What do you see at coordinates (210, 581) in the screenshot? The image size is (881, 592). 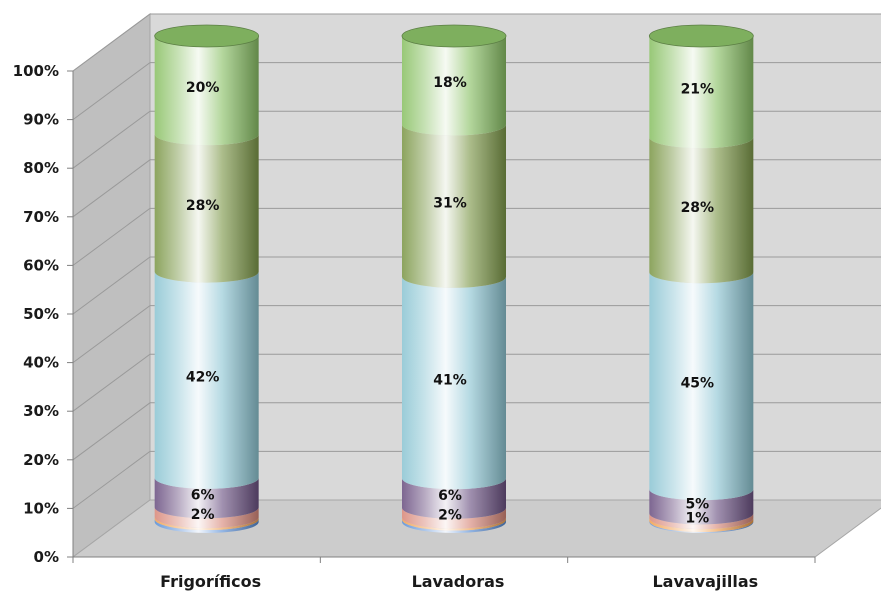 I see `x-category-label: Frigoríficos` at bounding box center [210, 581].